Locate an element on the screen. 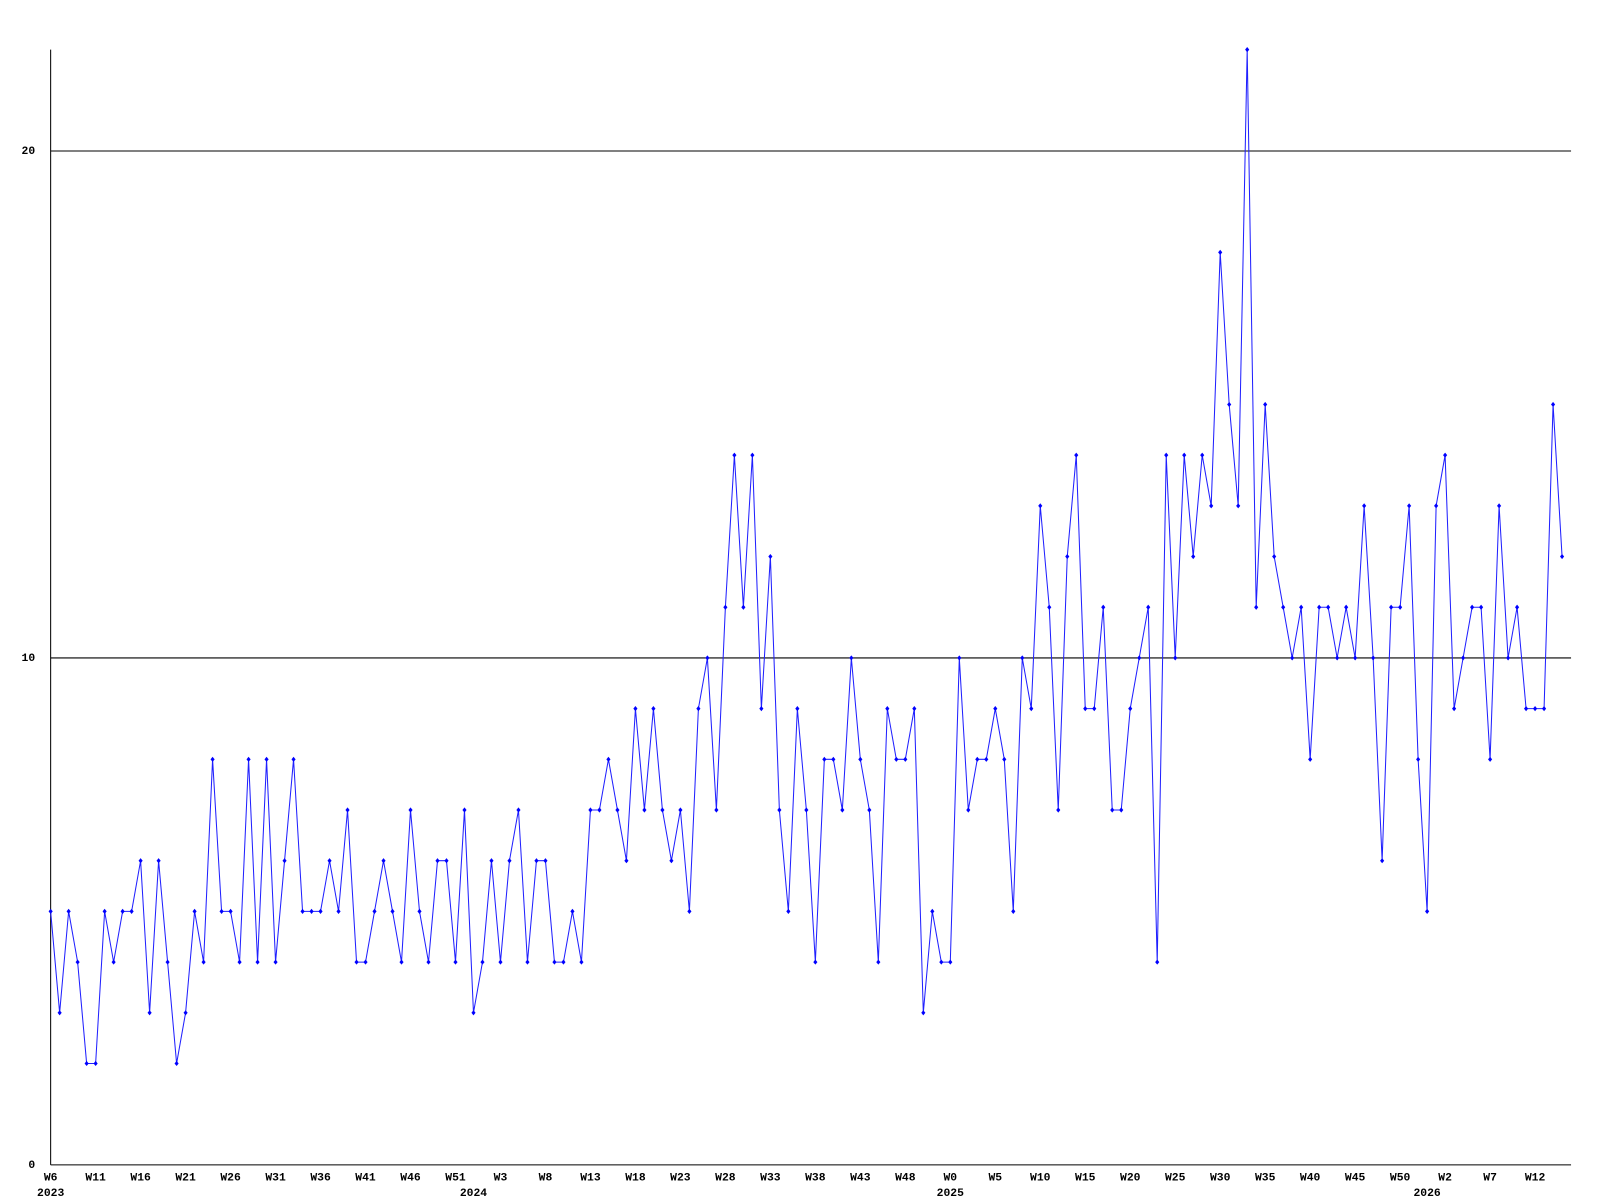  y-tick-label: 10 is located at coordinates (29, 659).